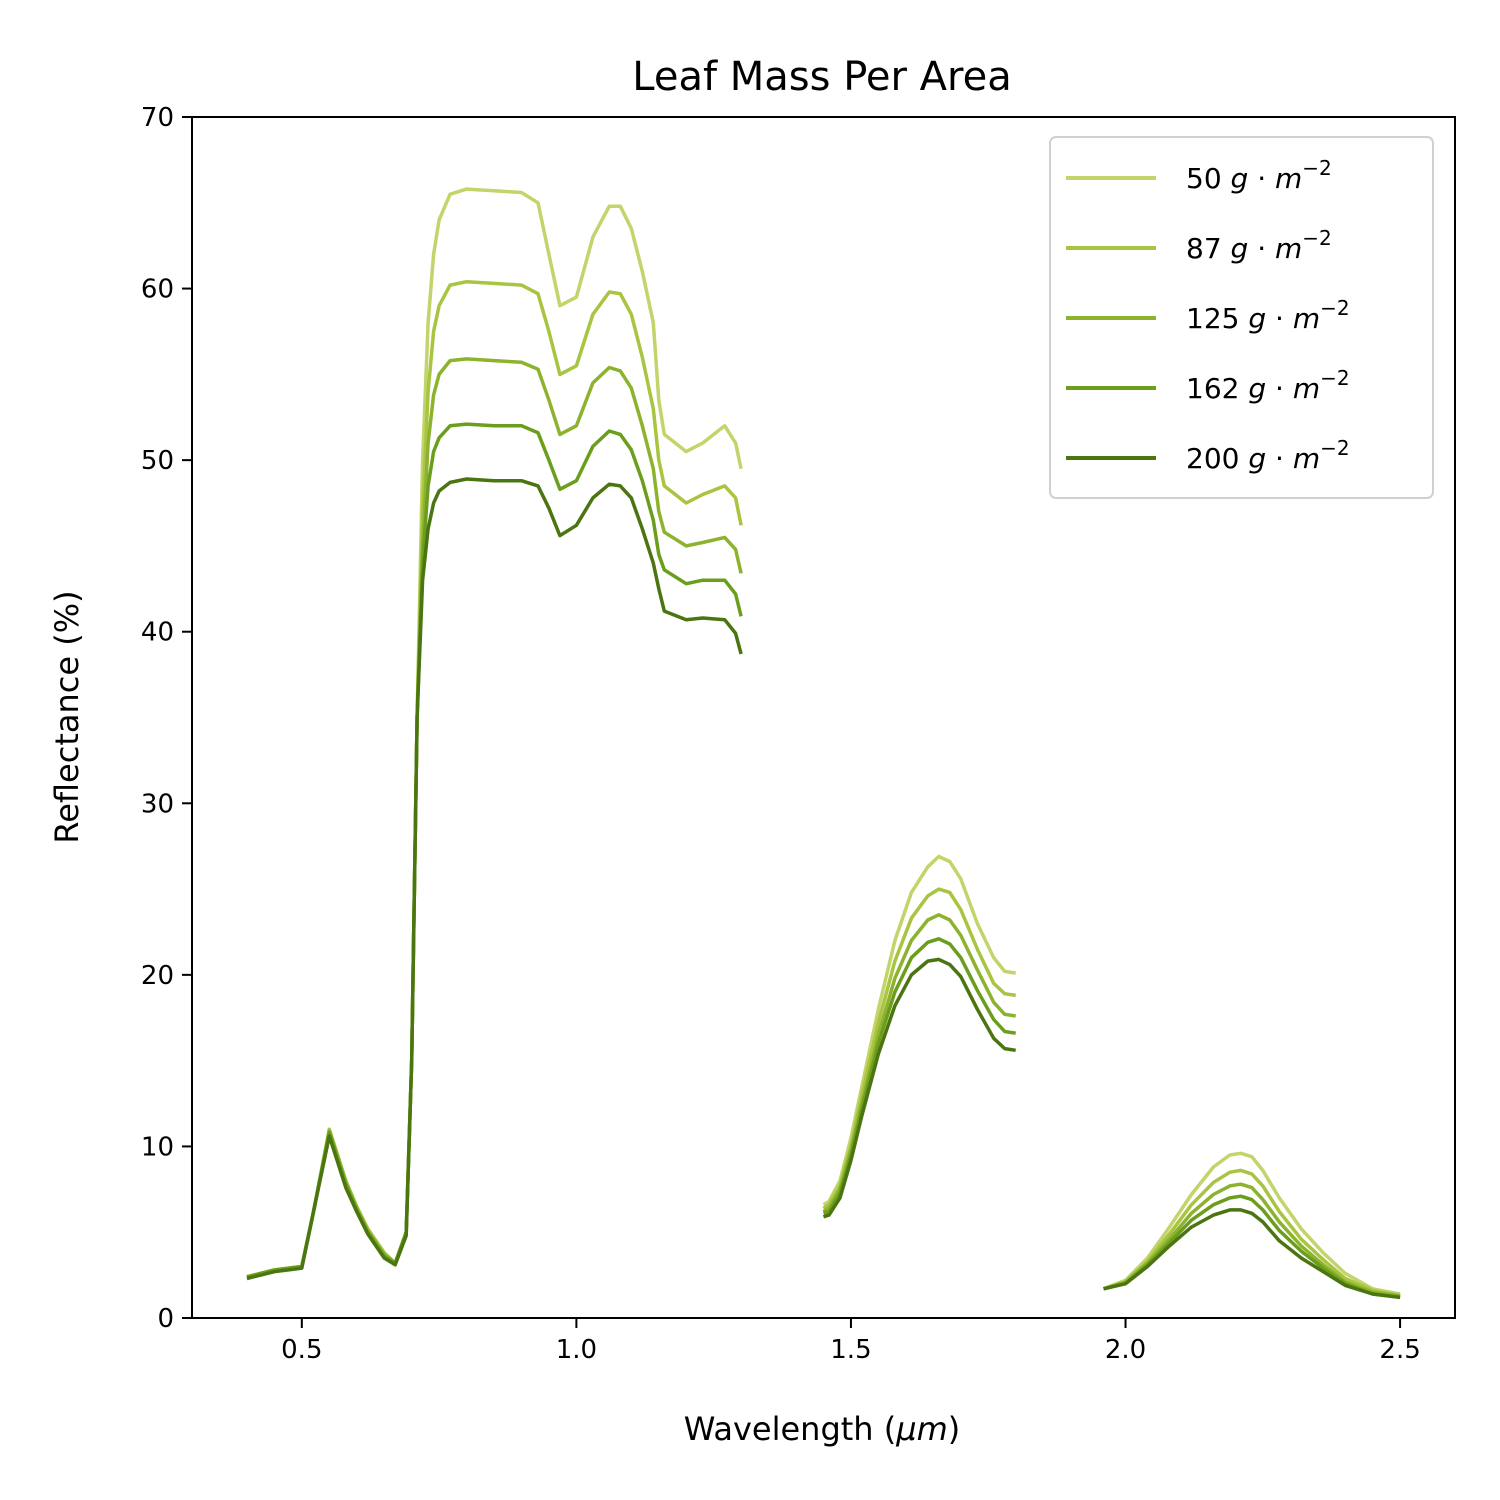 The image size is (1500, 1500). What do you see at coordinates (157, 1147) in the screenshot?
I see `y-tick-label: 10` at bounding box center [157, 1147].